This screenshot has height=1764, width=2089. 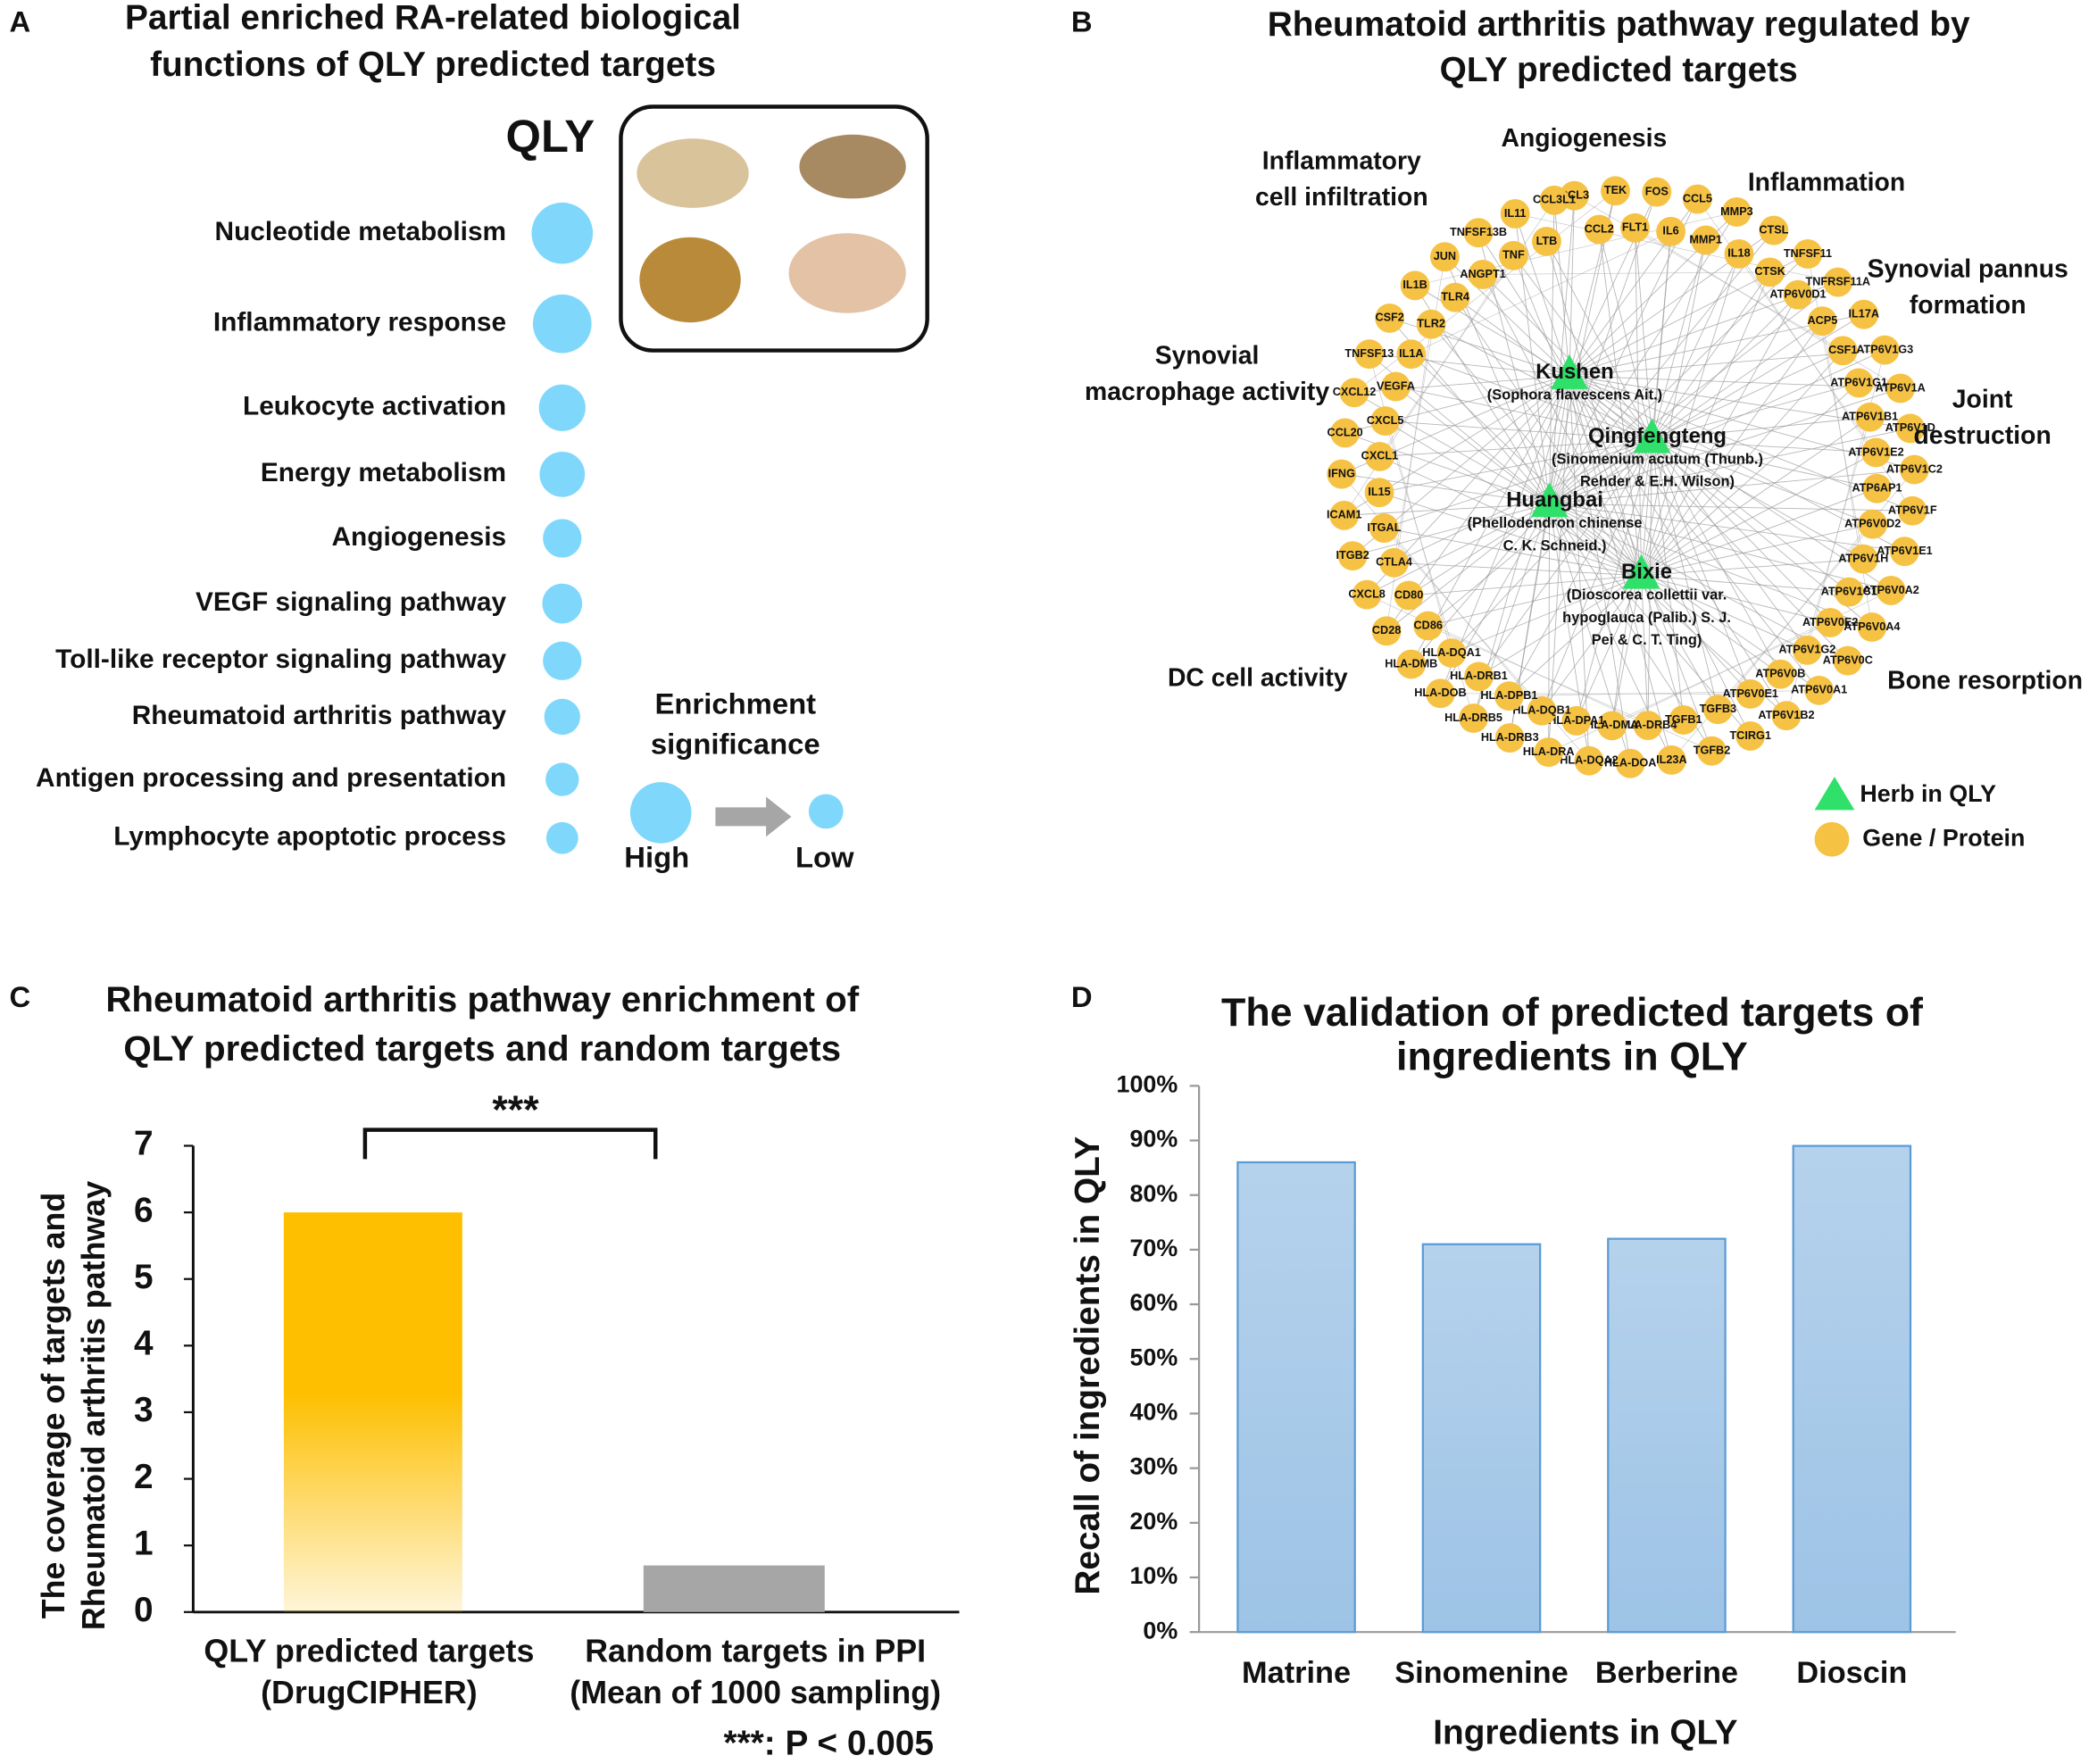 I want to click on gene-label: CD86, so click(x=1428, y=625).